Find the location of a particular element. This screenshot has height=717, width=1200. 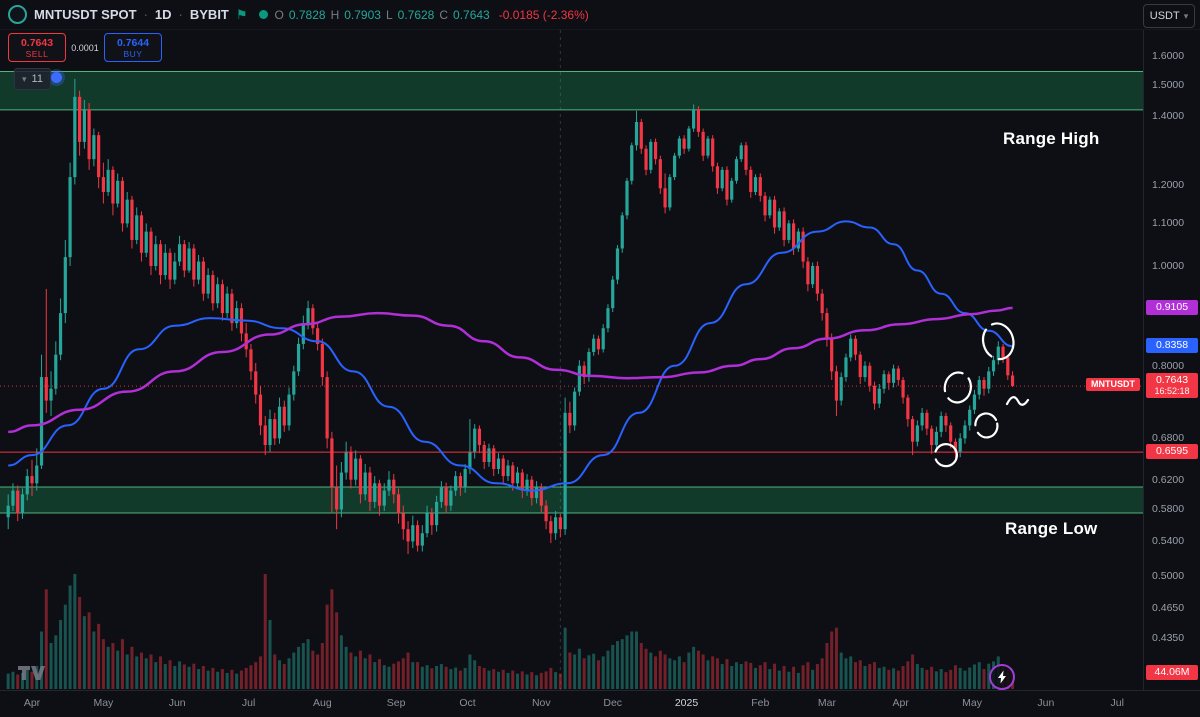

symbol-logo-icon is located at coordinates (17, 14).